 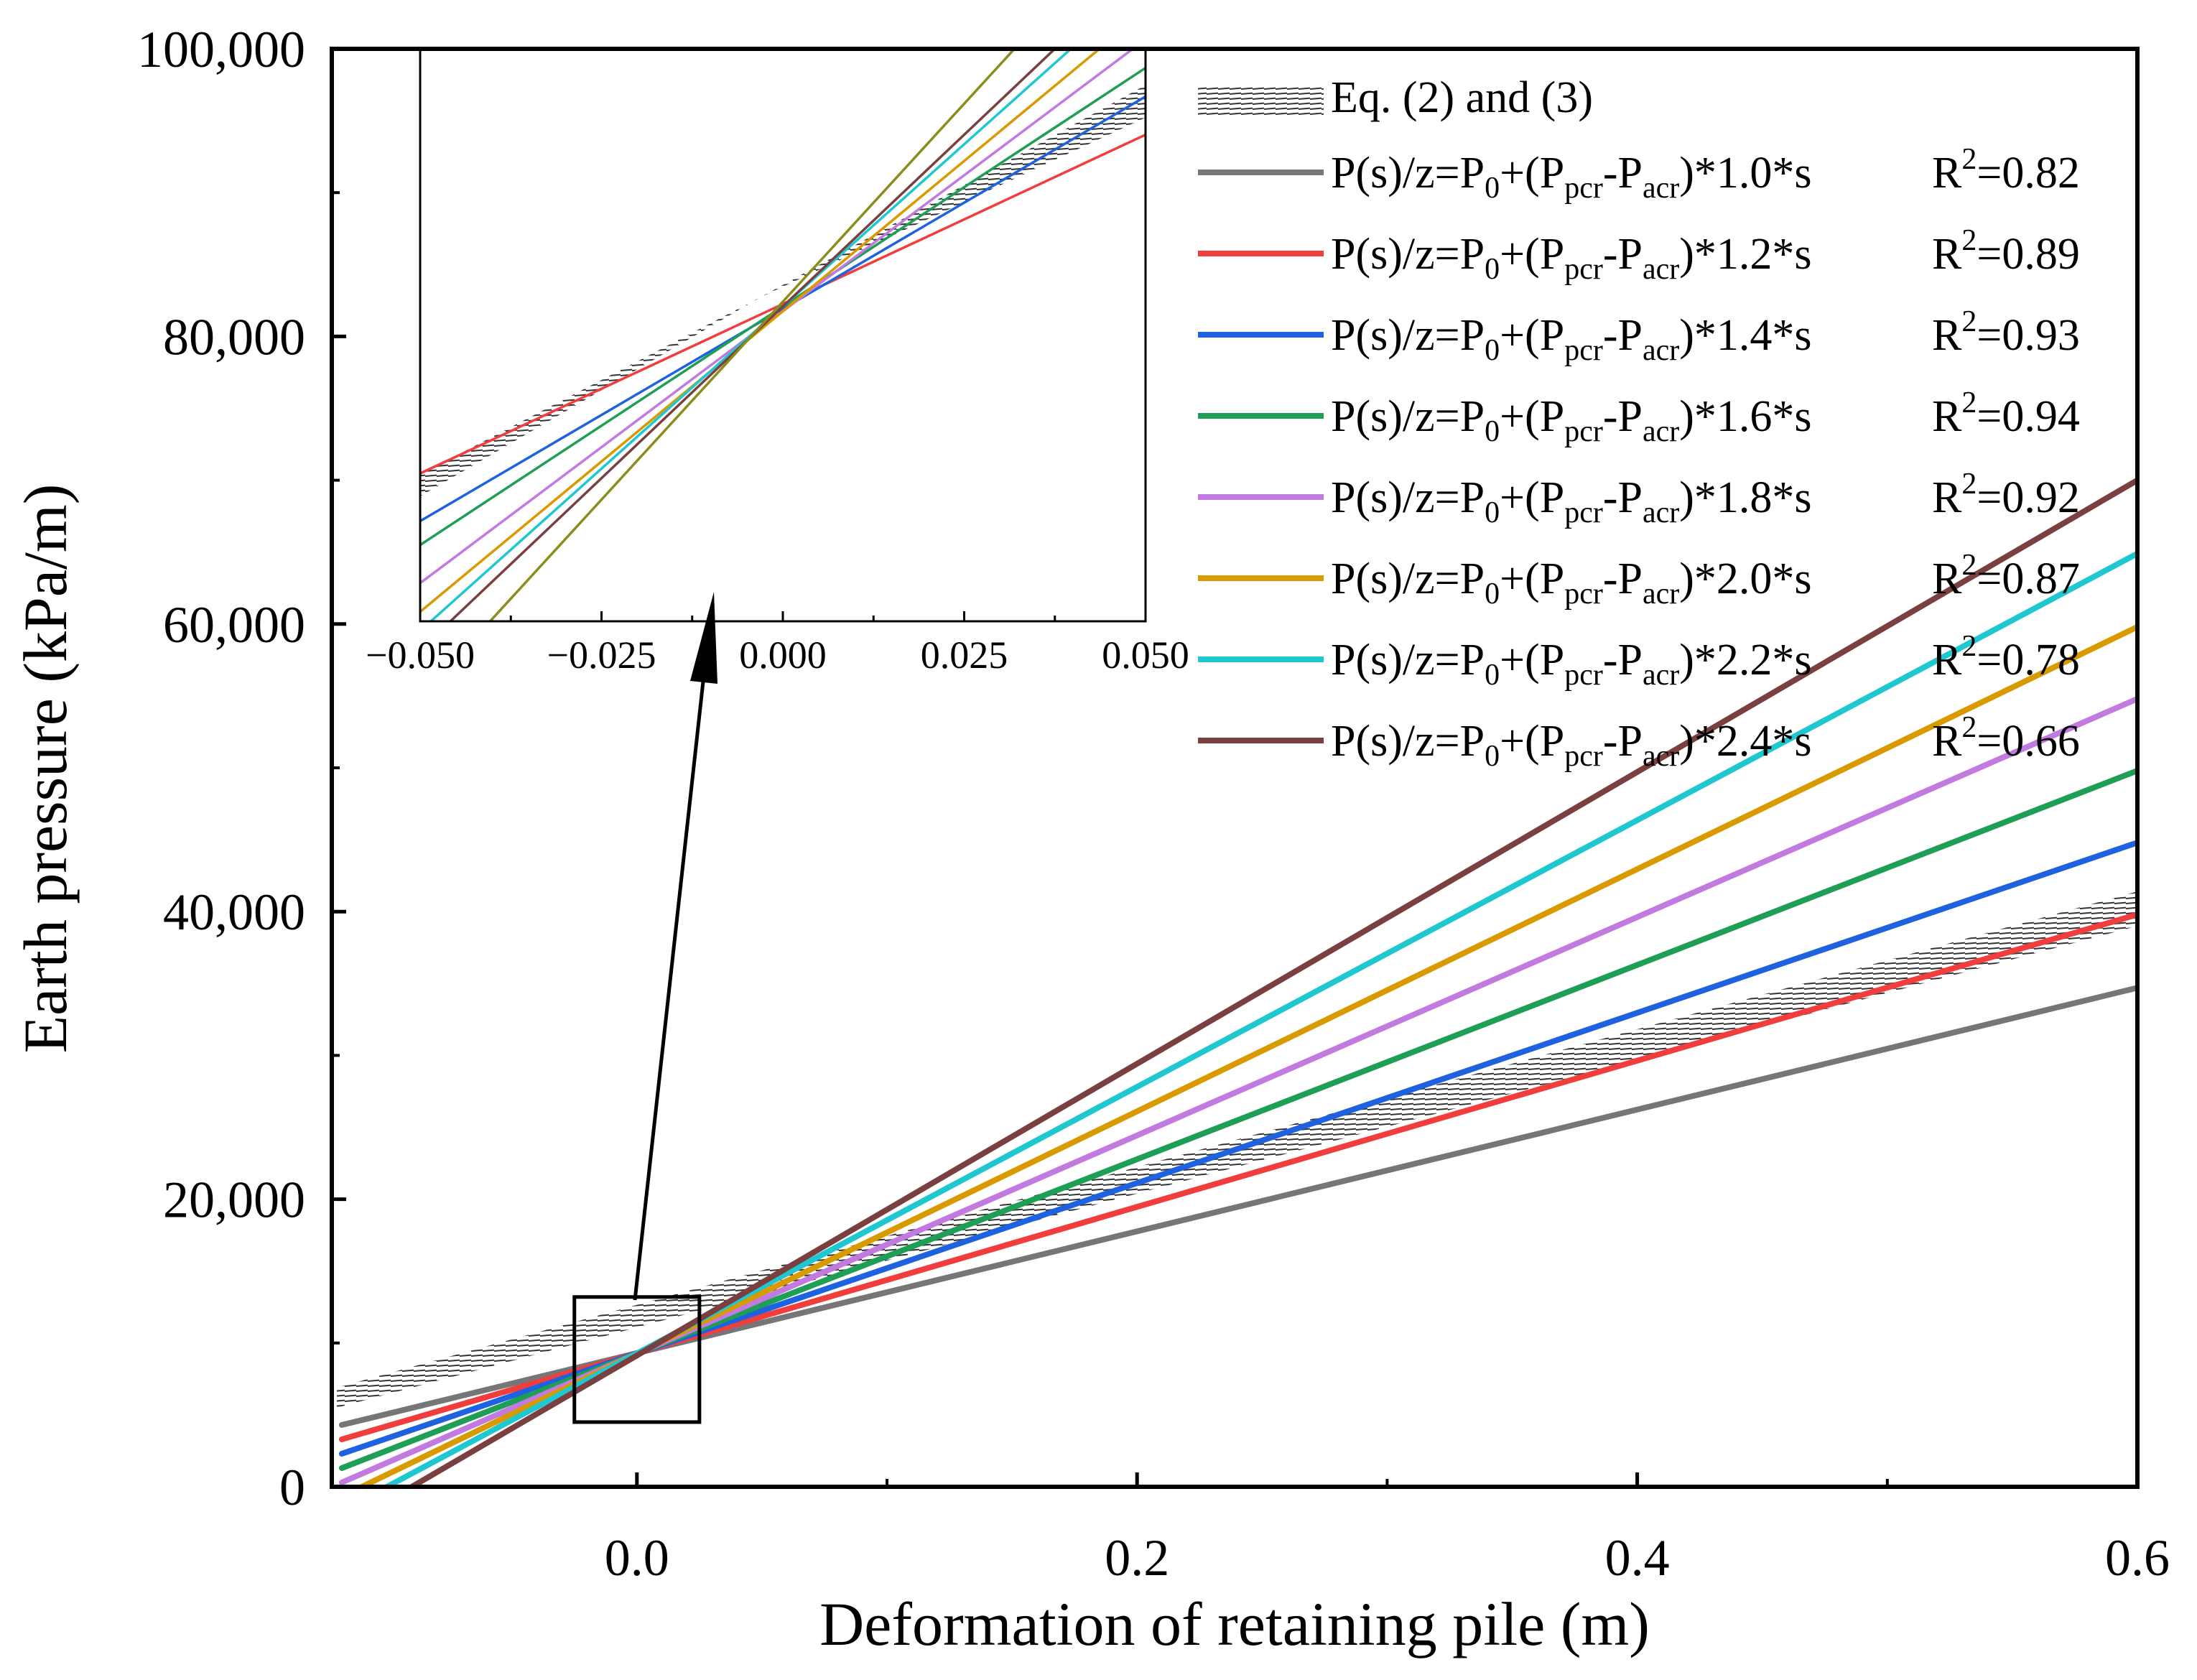 I want to click on inset-plot-area, so click(x=783, y=335).